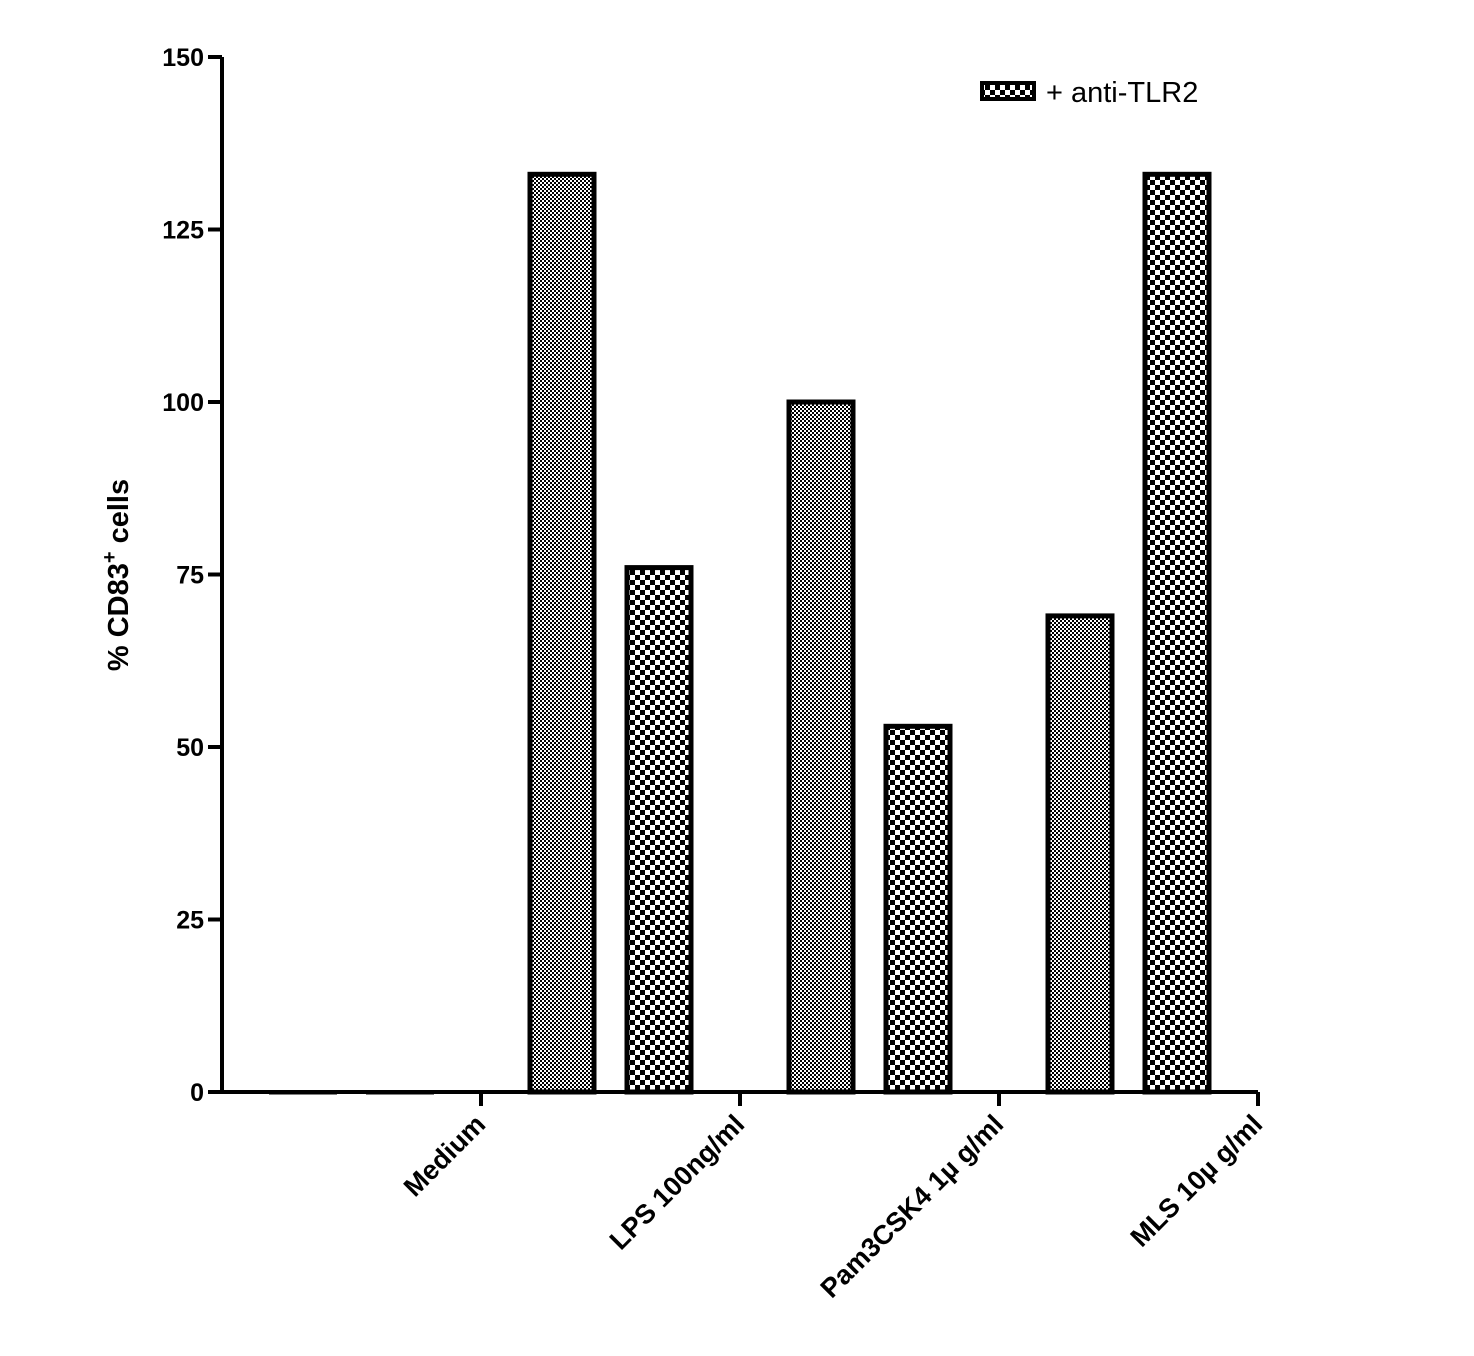  What do you see at coordinates (912, 1206) in the screenshot?
I see `x-category-label: Pam3CSK4 1µ g/ml` at bounding box center [912, 1206].